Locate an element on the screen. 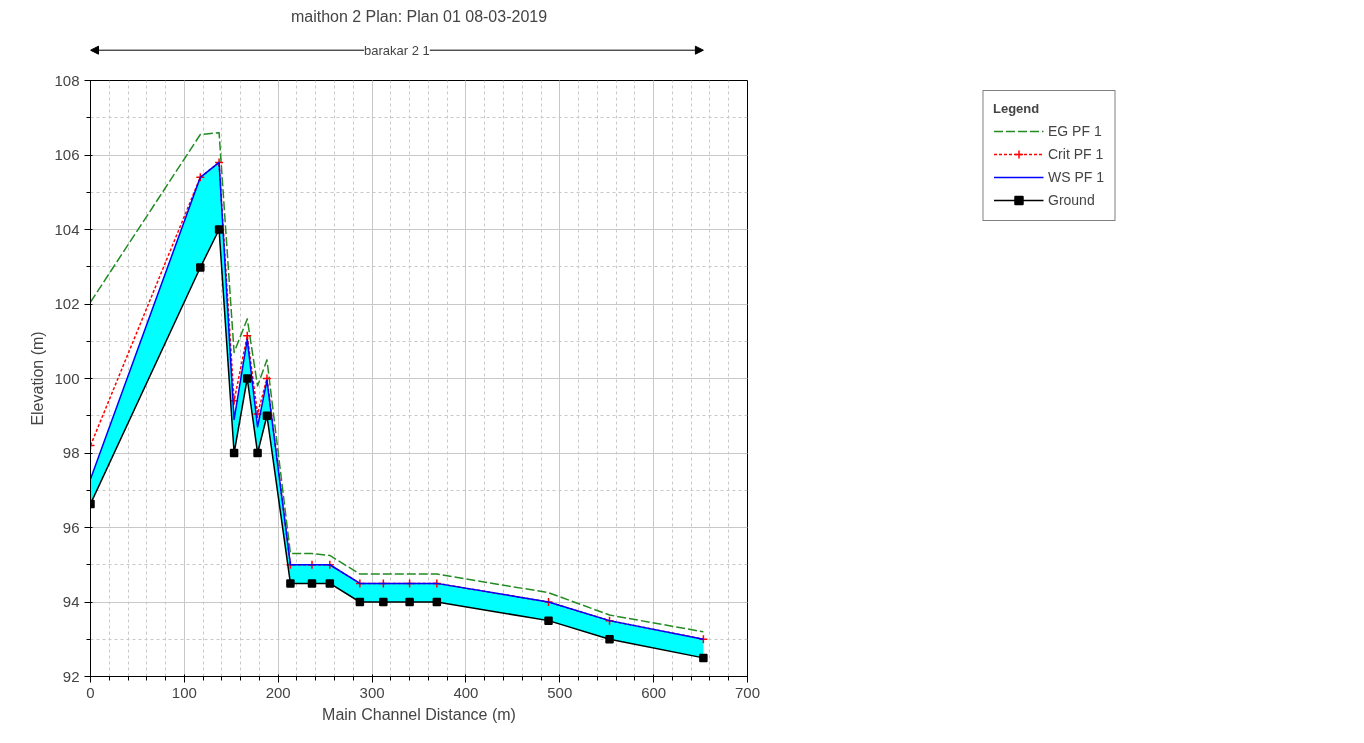  legend-label: EG PF 1 is located at coordinates (1074, 131).